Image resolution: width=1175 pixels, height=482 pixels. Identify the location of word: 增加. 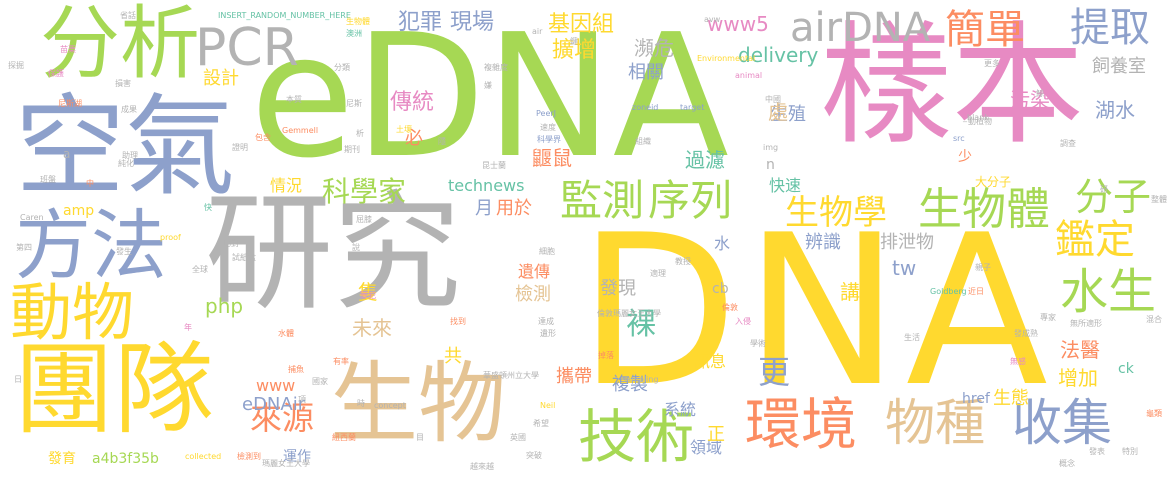
(1078, 378).